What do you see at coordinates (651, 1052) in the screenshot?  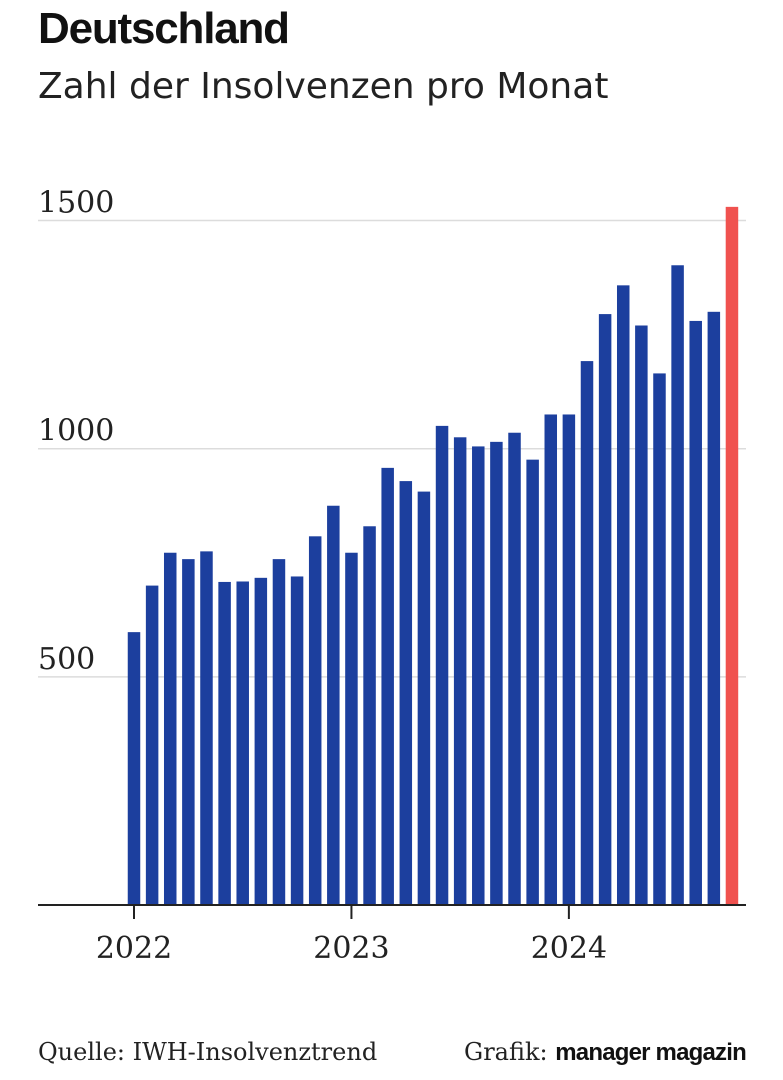 I see `credit-brand: manager magazin` at bounding box center [651, 1052].